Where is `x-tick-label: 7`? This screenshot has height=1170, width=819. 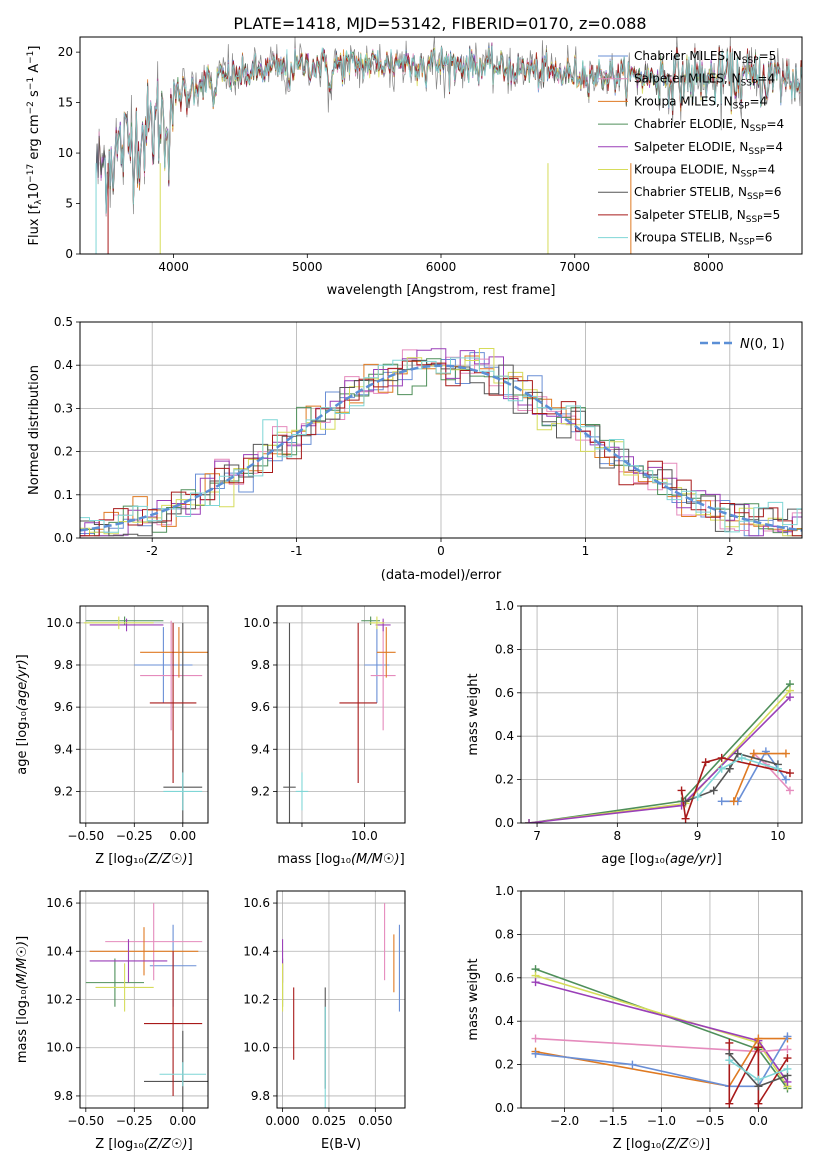
x-tick-label: 7 is located at coordinates (537, 836).